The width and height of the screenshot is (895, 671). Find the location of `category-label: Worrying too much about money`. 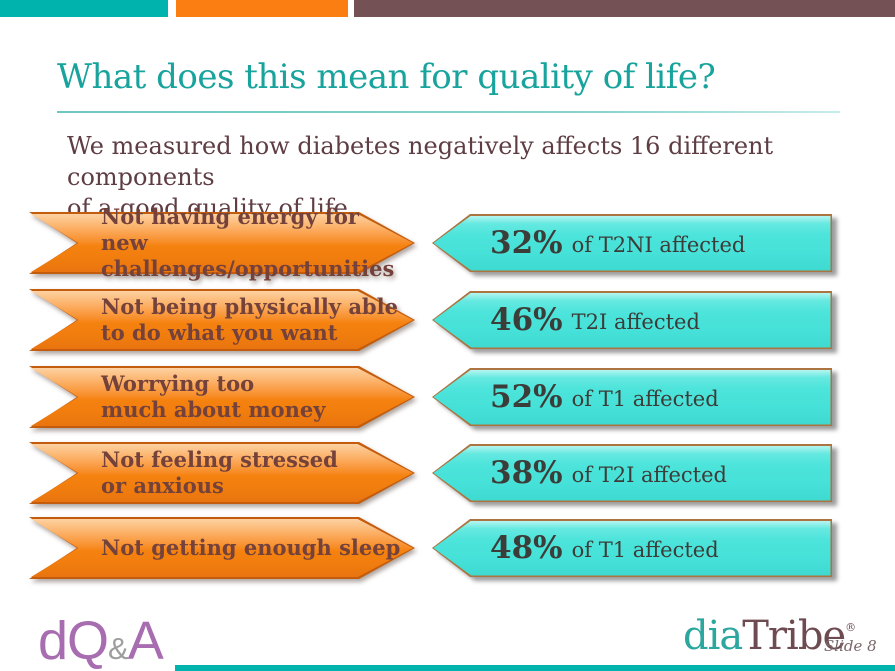

category-label: Worrying too much about money is located at coordinates (251, 397).